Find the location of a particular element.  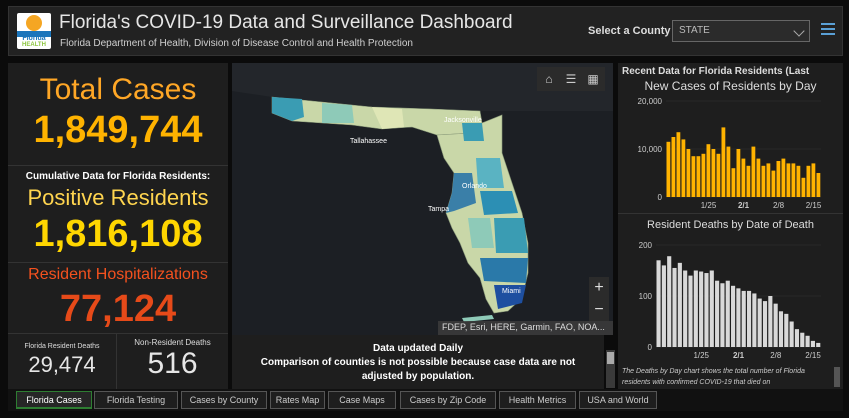

hamburger-menu-icon is located at coordinates (828, 29).